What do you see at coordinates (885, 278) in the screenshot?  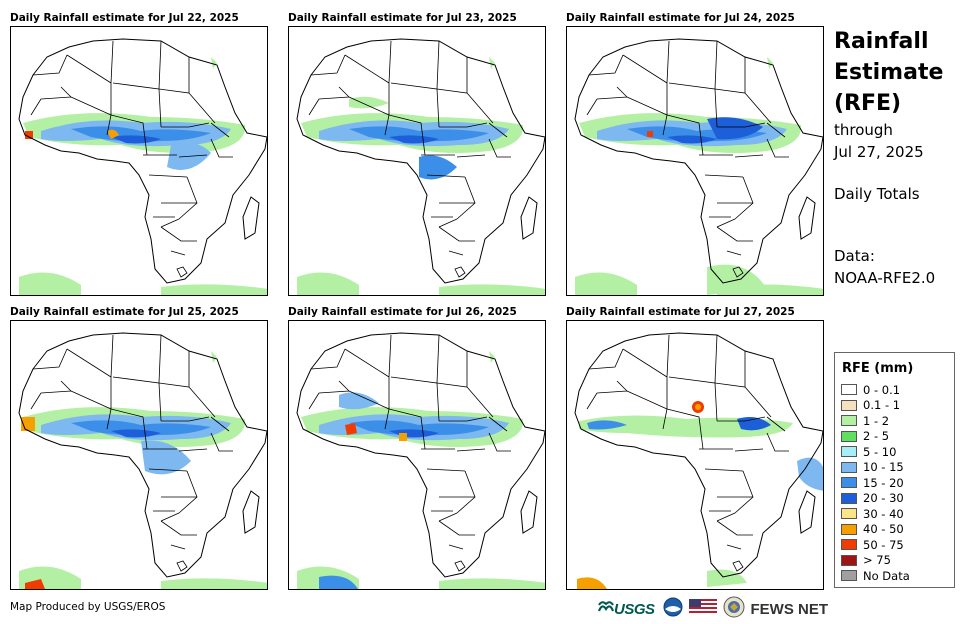 I see `data-source: NOAA-RFE2.0` at bounding box center [885, 278].